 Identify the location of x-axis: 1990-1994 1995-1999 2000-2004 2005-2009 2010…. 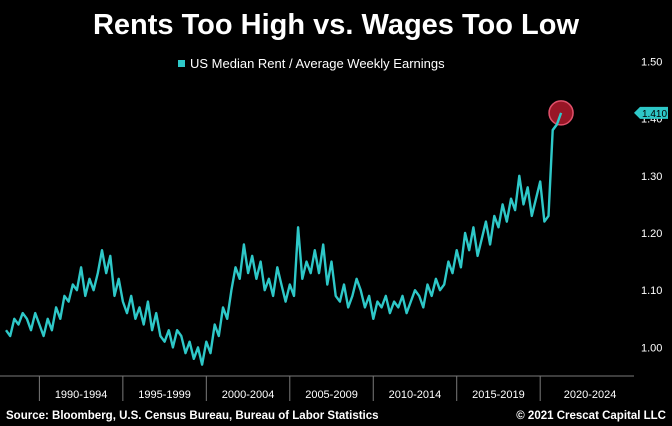
(317, 388).